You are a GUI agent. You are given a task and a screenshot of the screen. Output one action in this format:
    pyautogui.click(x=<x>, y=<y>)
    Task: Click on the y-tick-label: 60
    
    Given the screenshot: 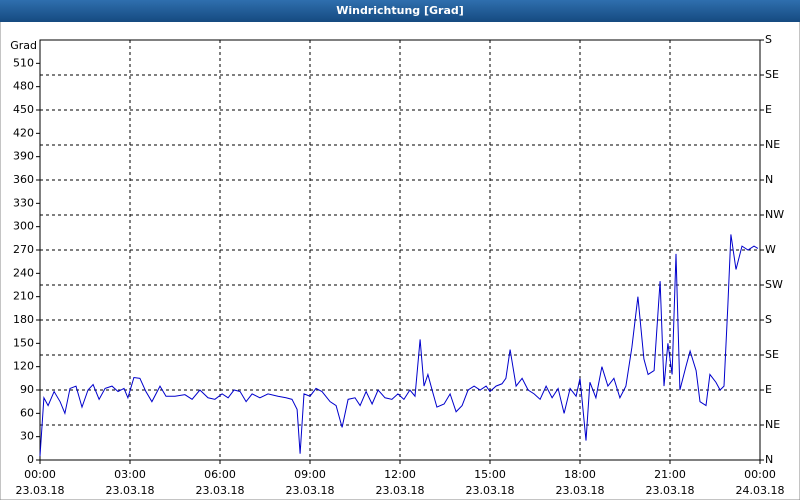 What is the action you would take?
    pyautogui.click(x=27, y=412)
    